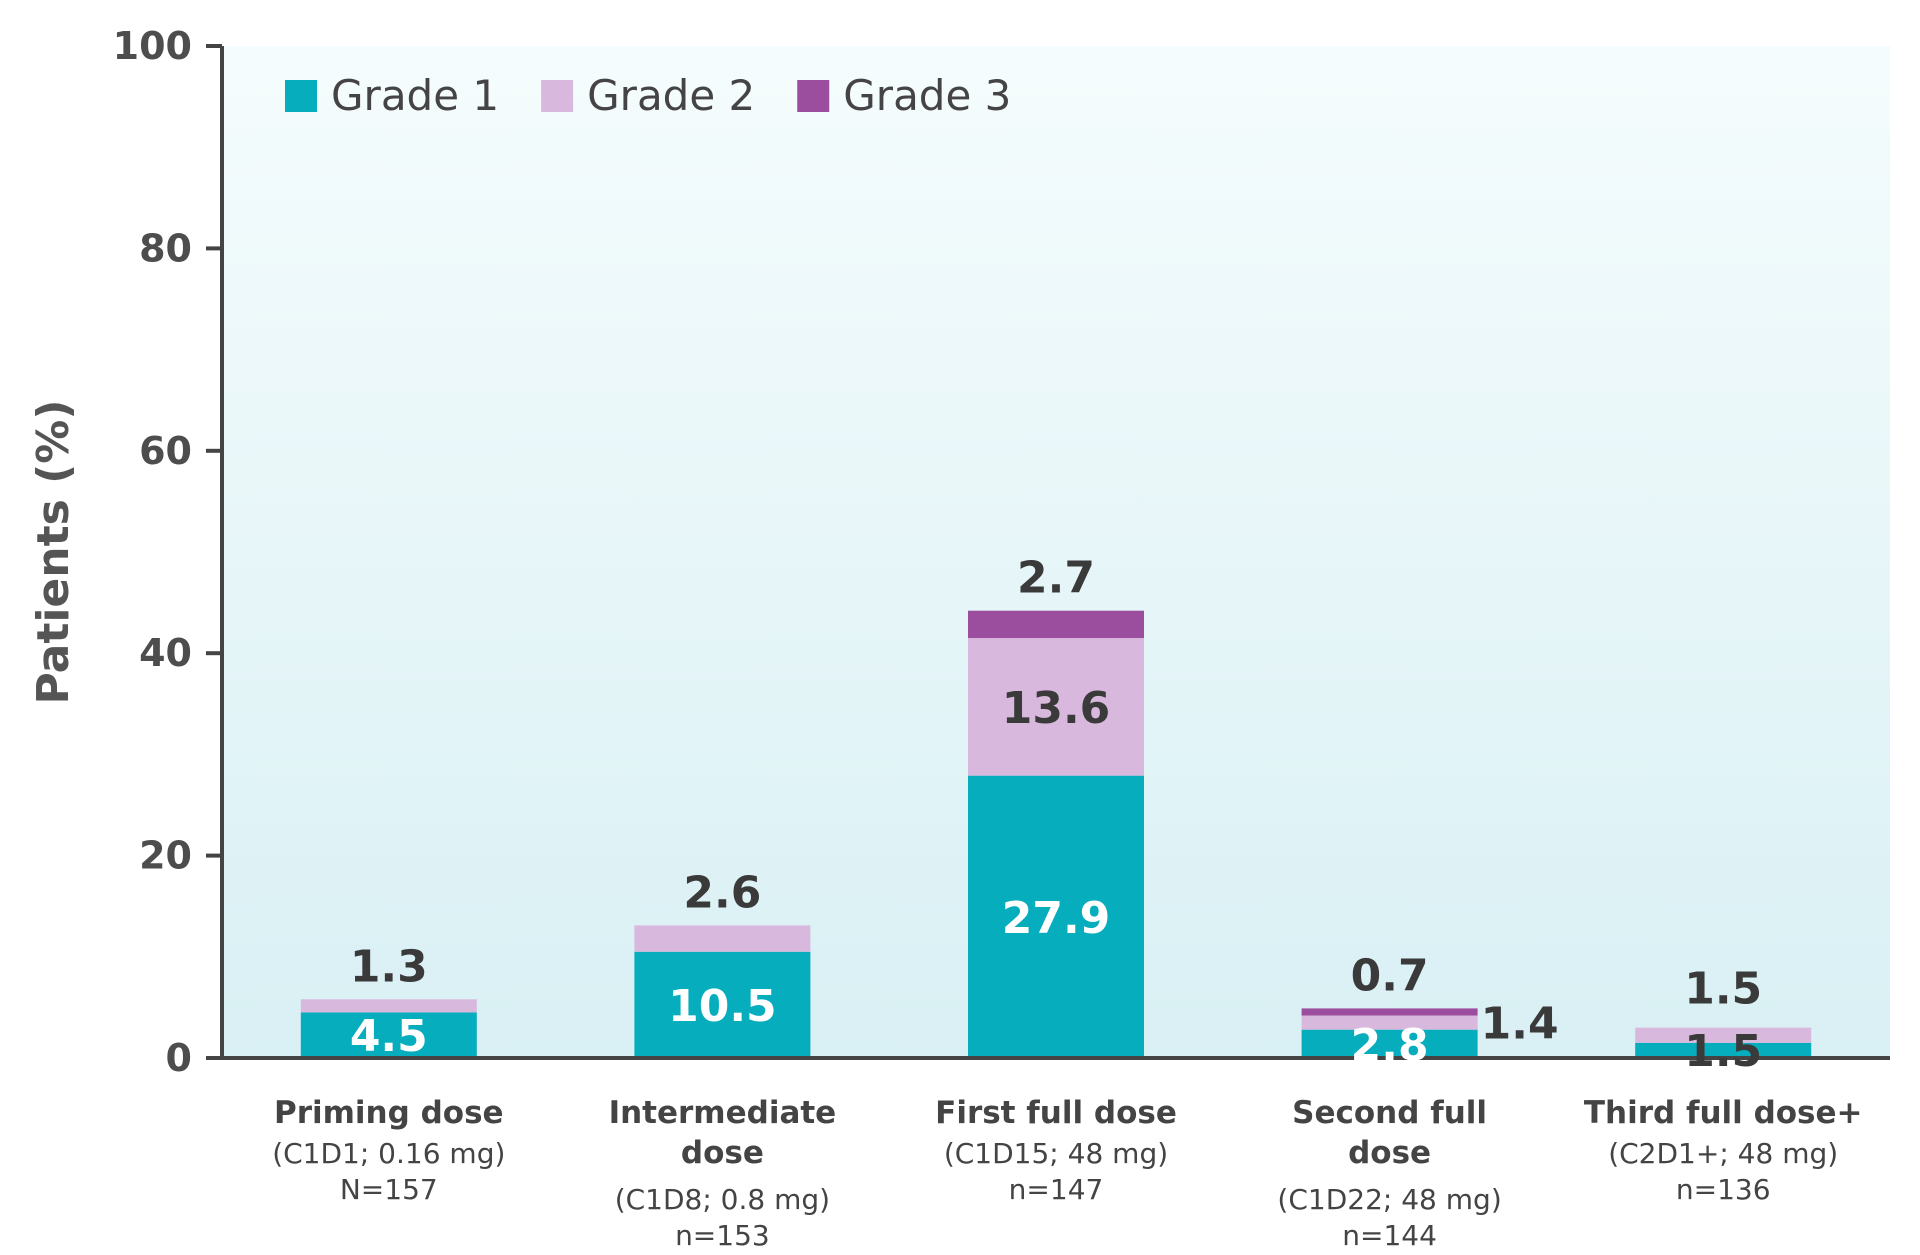 The width and height of the screenshot is (1920, 1255). I want to click on x-category-sublabel: n=144, so click(1389, 1235).